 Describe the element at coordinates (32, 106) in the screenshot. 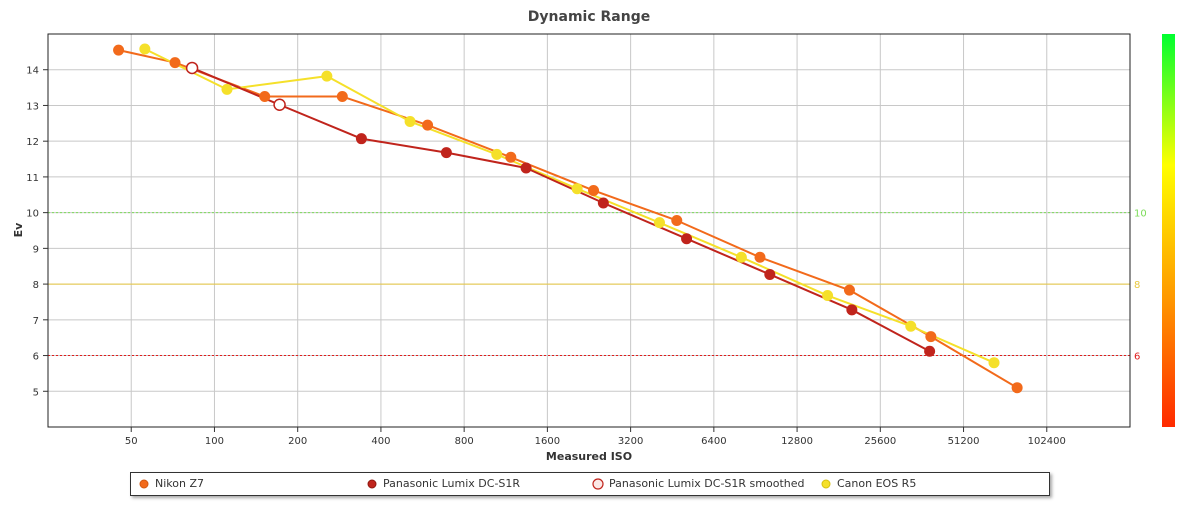

I see `y-tick-label: 13` at that location.